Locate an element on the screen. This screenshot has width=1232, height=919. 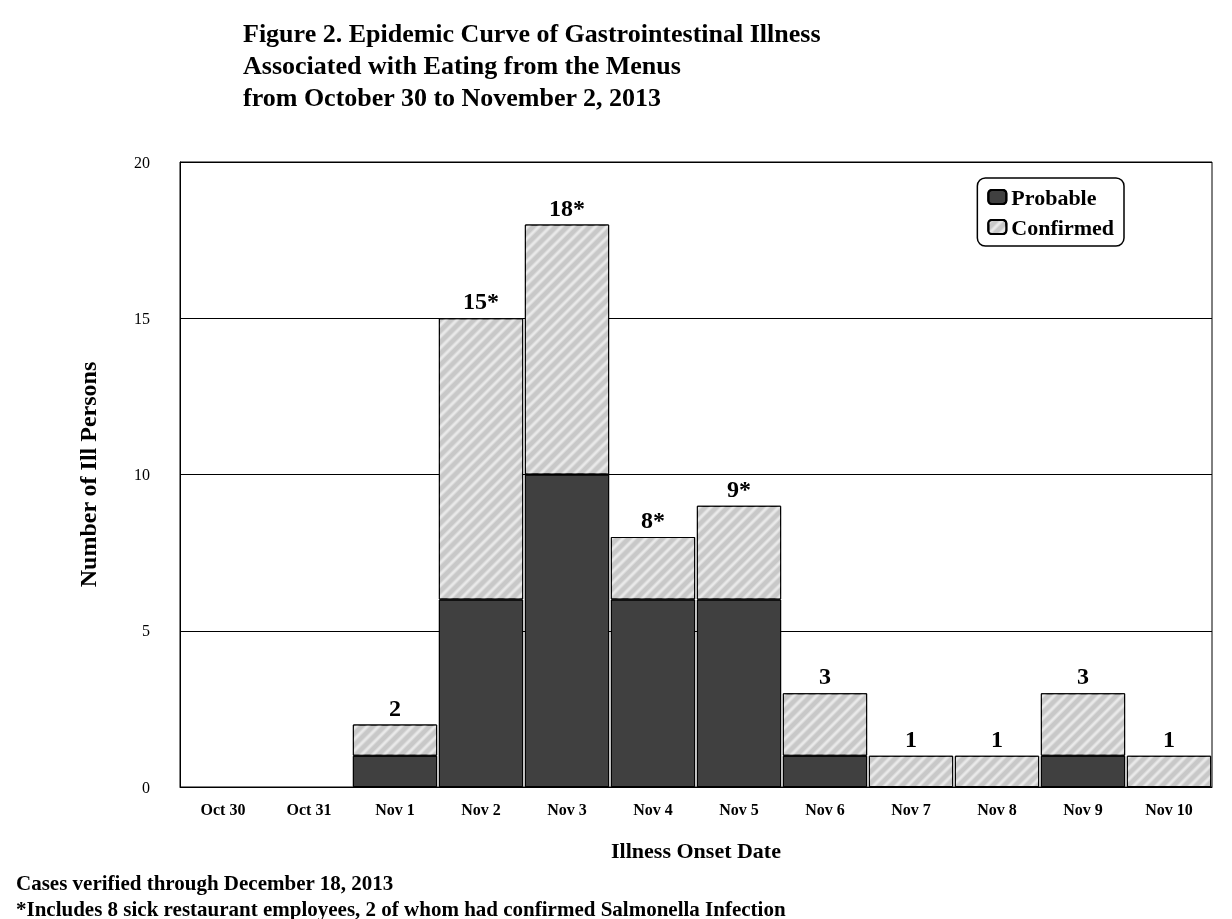
x-tick-label: Nov 3 is located at coordinates (567, 809).